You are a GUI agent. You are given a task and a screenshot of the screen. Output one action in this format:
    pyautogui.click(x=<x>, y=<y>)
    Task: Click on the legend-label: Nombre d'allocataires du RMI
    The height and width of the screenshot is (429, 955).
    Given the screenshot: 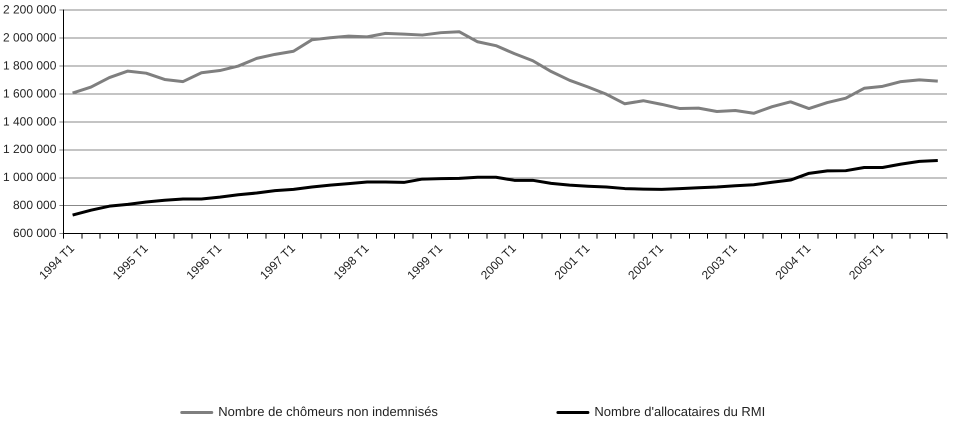 What is the action you would take?
    pyautogui.click(x=680, y=412)
    